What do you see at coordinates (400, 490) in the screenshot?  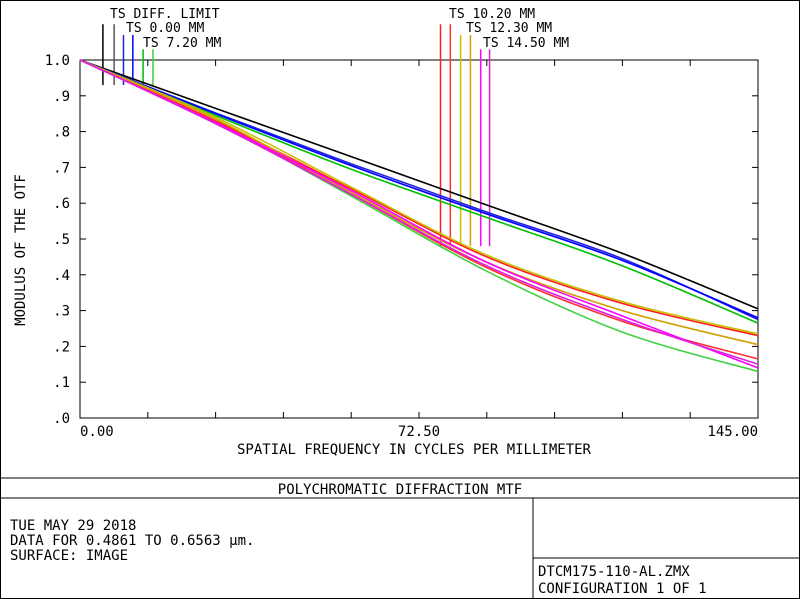 I see `footer-title: POLYCHROMATIC DIFFRACTION MTF` at bounding box center [400, 490].